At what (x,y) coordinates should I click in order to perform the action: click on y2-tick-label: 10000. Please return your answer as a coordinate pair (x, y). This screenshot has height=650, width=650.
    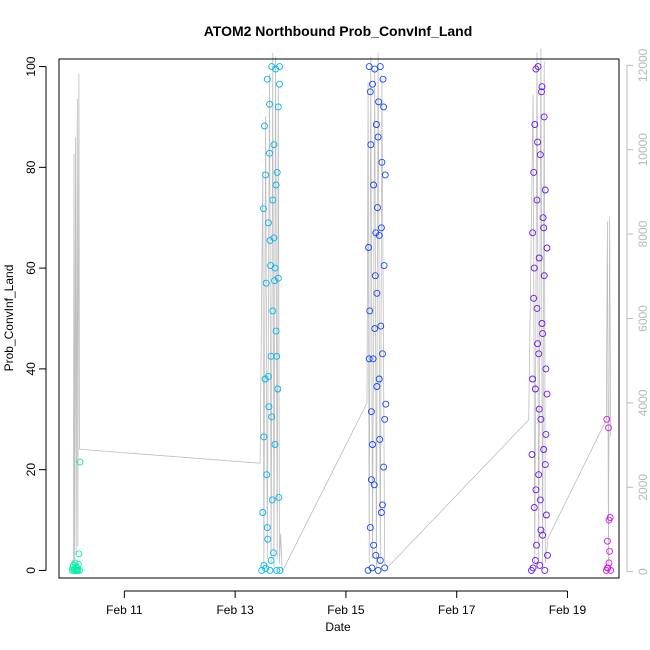
    Looking at the image, I should click on (643, 150).